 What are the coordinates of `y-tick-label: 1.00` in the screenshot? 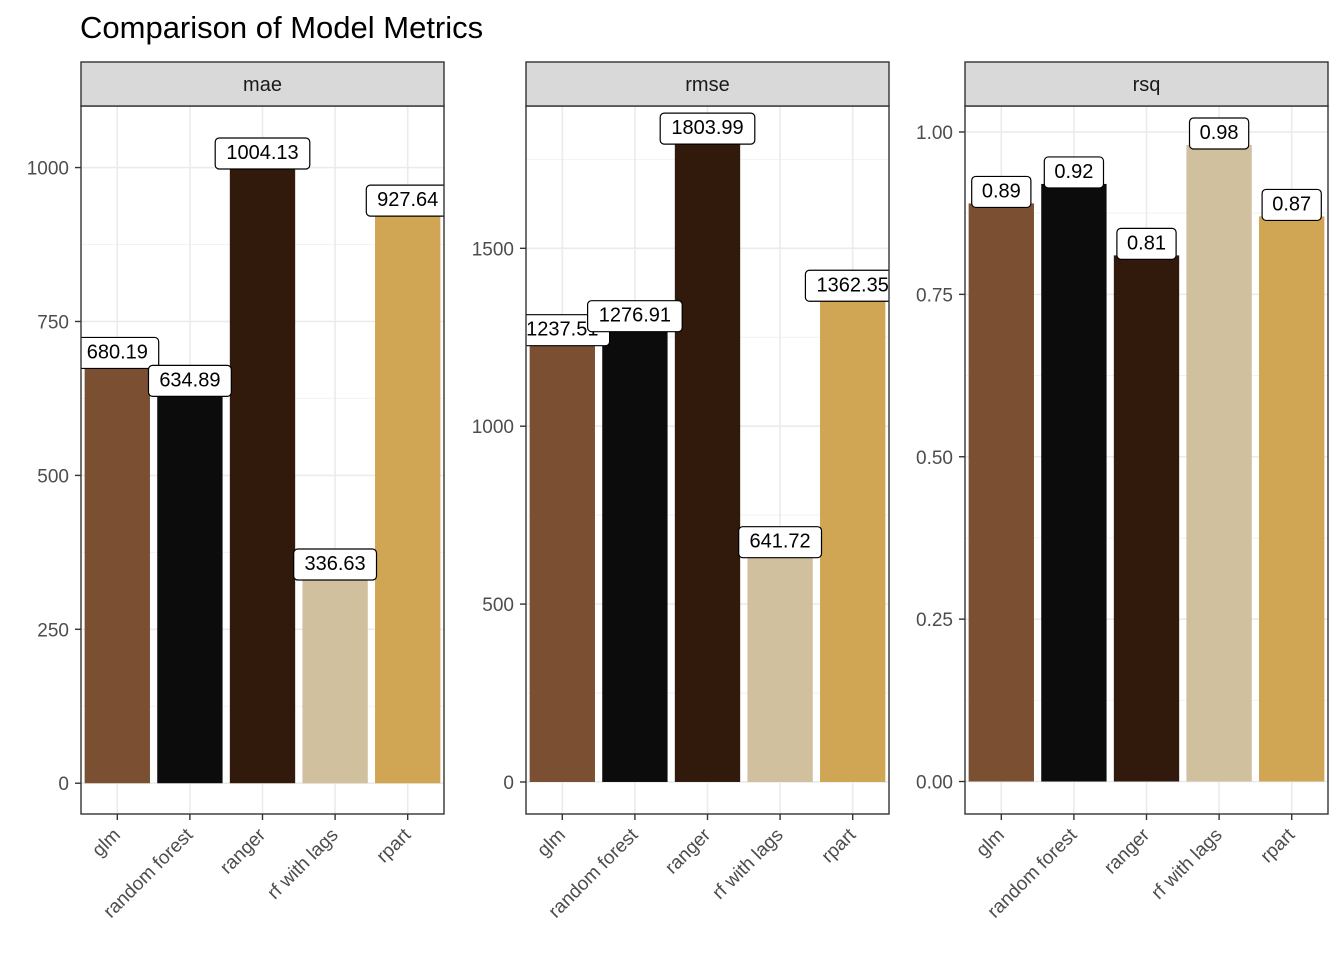 It's located at (934, 133).